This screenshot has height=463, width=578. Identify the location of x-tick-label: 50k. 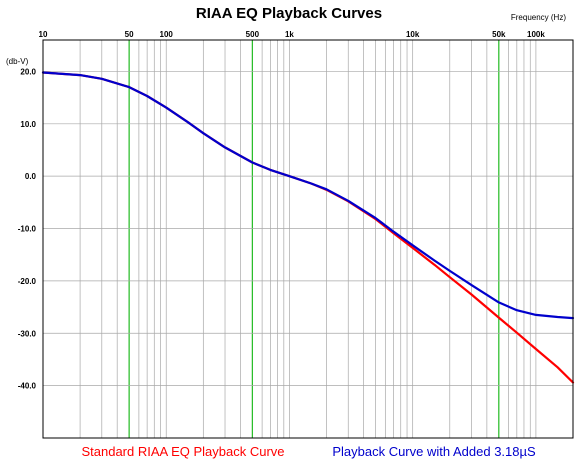
(499, 34).